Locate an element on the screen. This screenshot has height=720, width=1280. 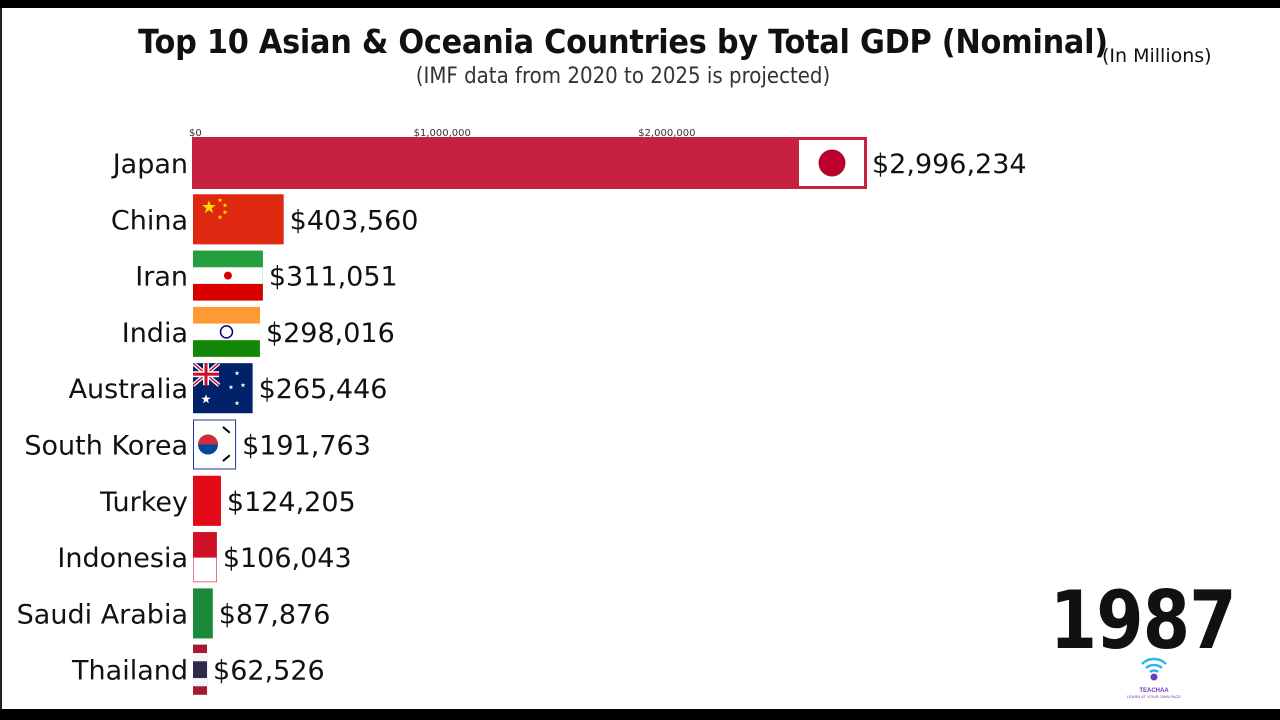
teachaa-logo: TEACHAA LEARN AT YOUR OWN PACE is located at coordinates (1154, 678).